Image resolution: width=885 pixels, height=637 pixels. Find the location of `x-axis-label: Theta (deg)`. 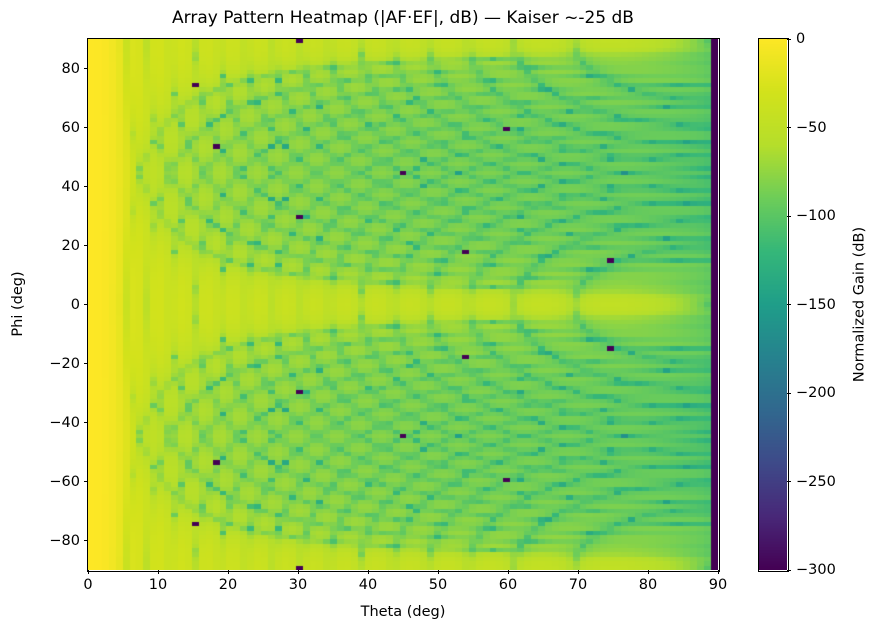

x-axis-label: Theta (deg) is located at coordinates (403, 612).